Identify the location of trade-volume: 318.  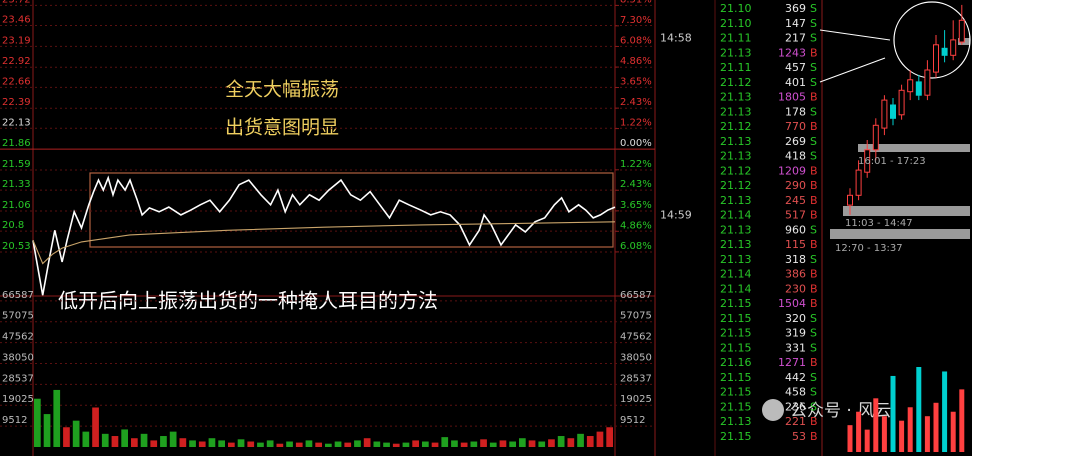
(795, 259).